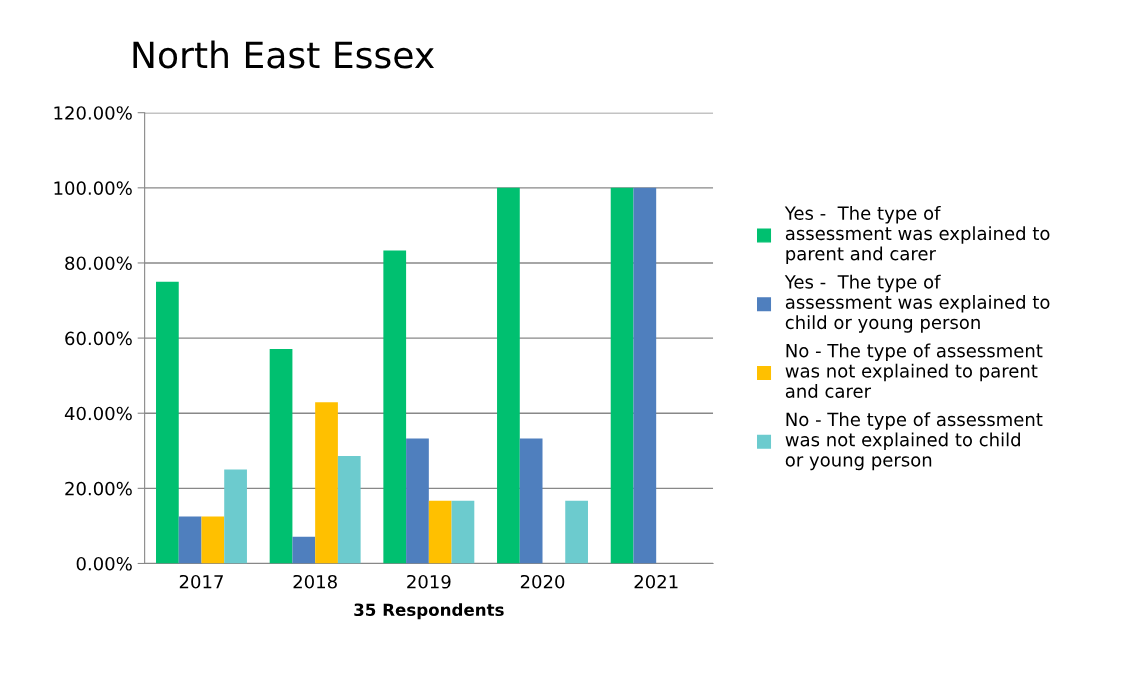  What do you see at coordinates (284, 54) in the screenshot?
I see `chart-title: North East Essex` at bounding box center [284, 54].